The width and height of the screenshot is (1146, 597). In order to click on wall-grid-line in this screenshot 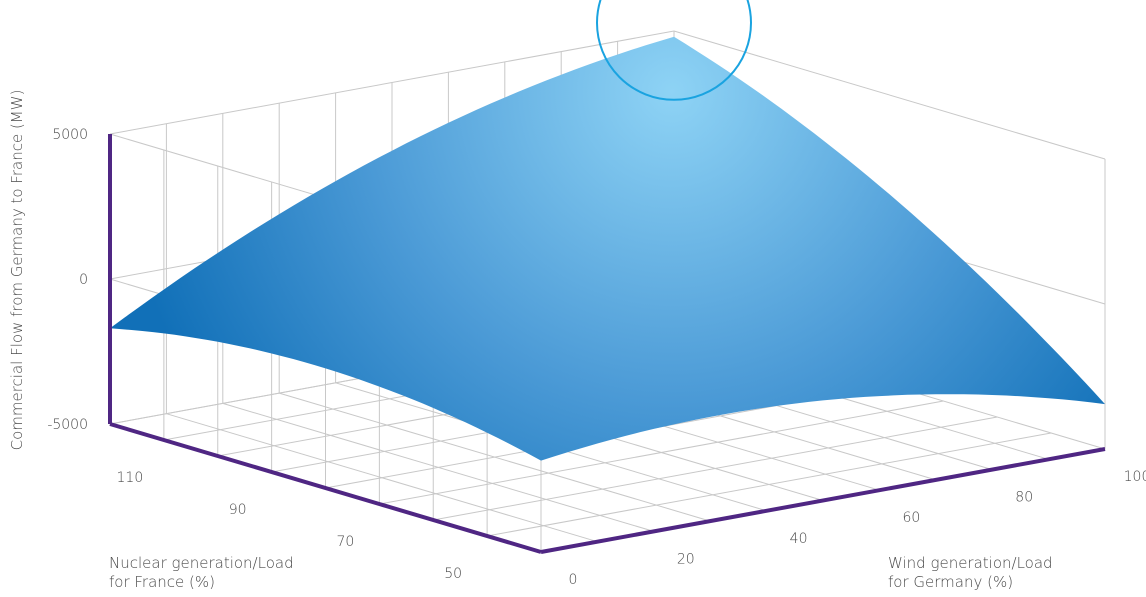, I will do `click(392, 82)`.